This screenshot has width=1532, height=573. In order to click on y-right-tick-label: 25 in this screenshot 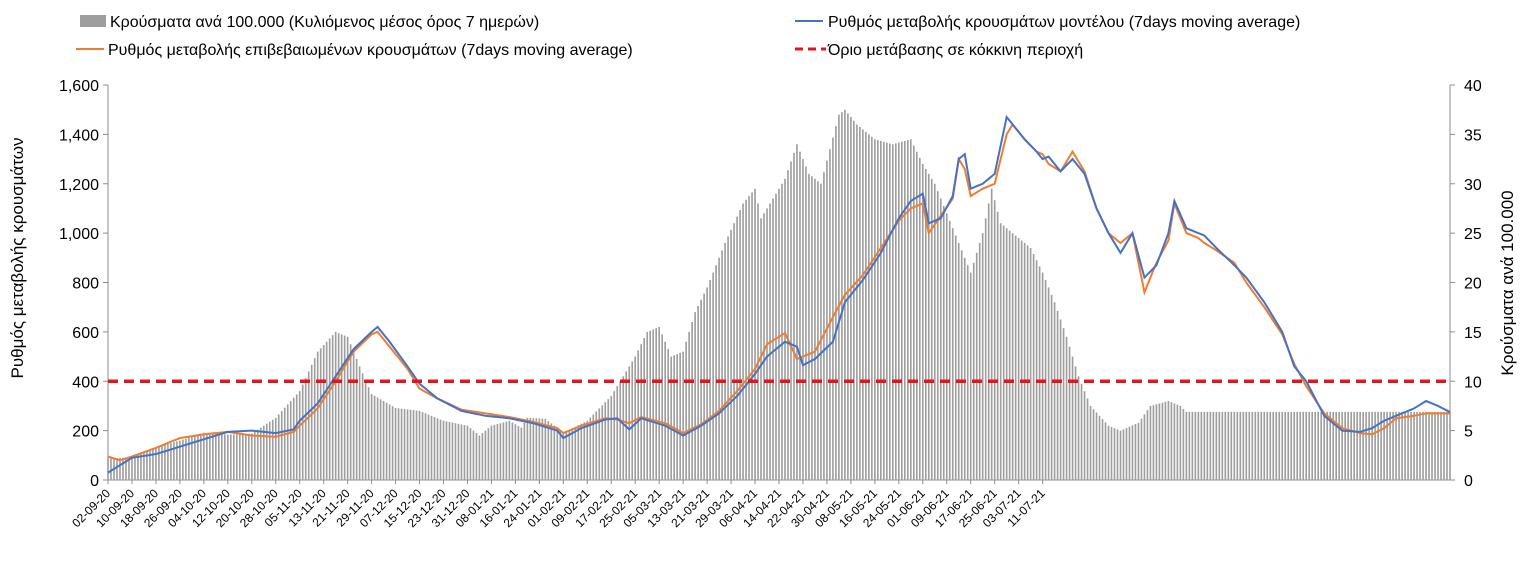, I will do `click(1473, 234)`.